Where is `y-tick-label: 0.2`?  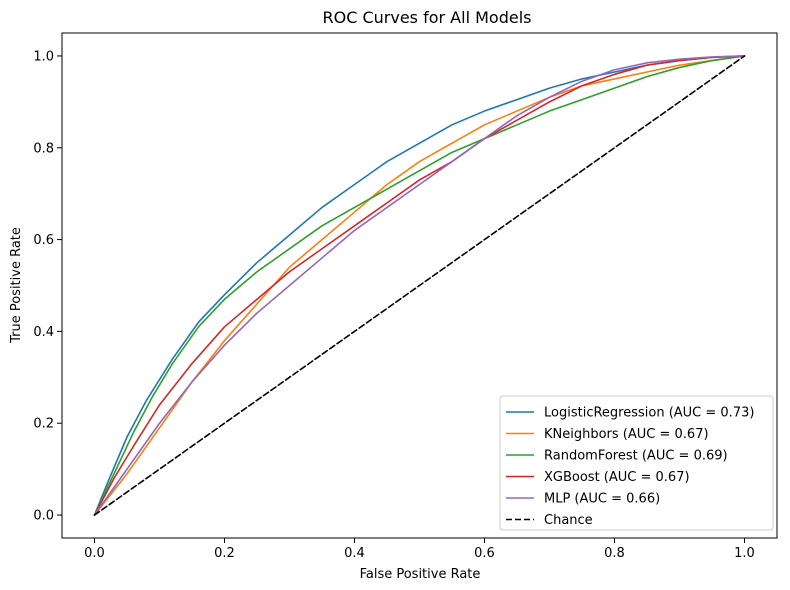
y-tick-label: 0.2 is located at coordinates (43, 424).